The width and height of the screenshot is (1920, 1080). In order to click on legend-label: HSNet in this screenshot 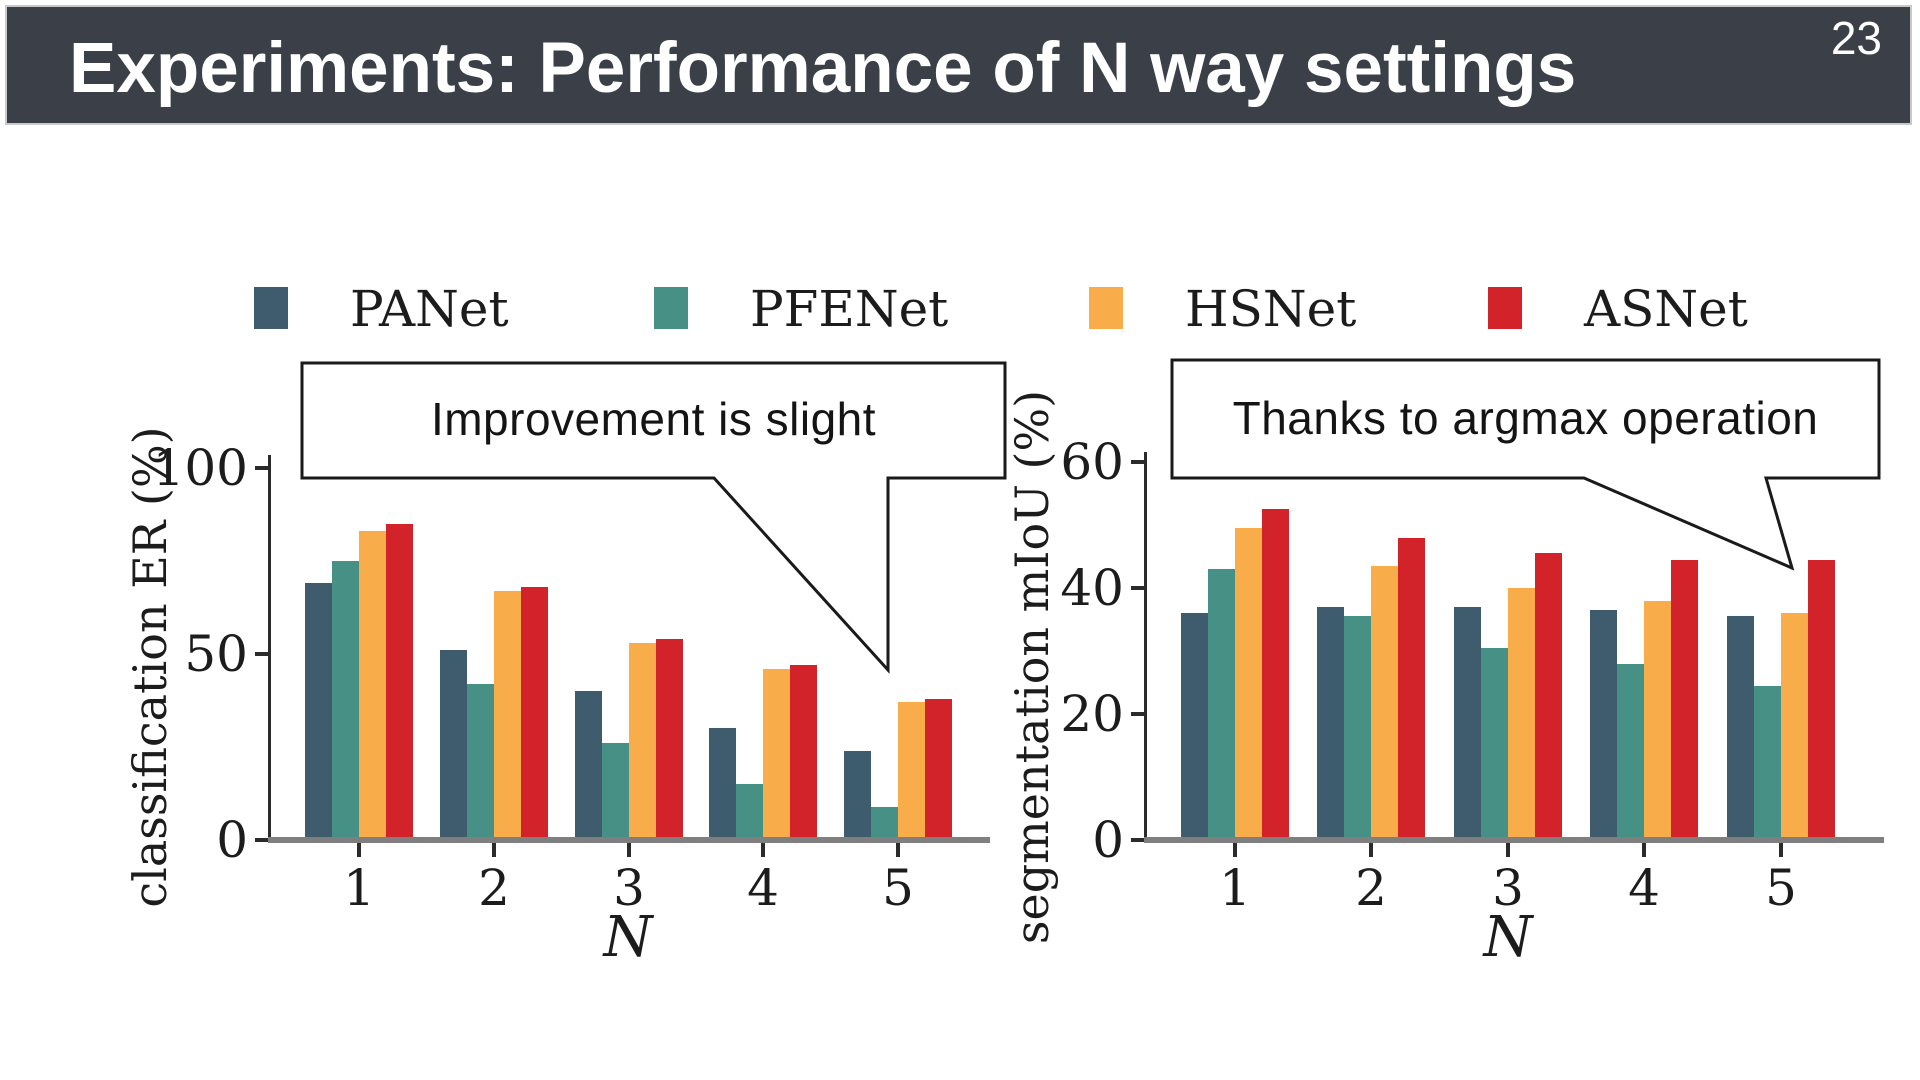, I will do `click(1271, 309)`.